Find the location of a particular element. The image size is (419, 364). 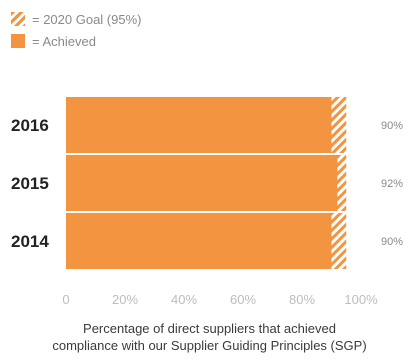

x-tick-label-0: 0 is located at coordinates (65, 299).